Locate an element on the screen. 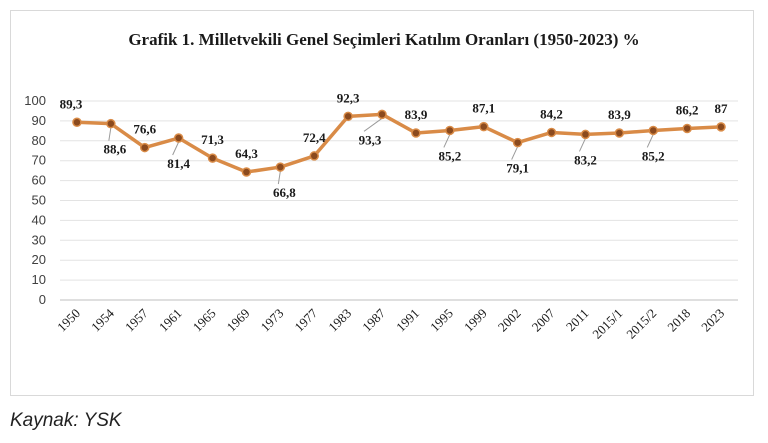  x-tick-label: 2007 is located at coordinates (543, 319).